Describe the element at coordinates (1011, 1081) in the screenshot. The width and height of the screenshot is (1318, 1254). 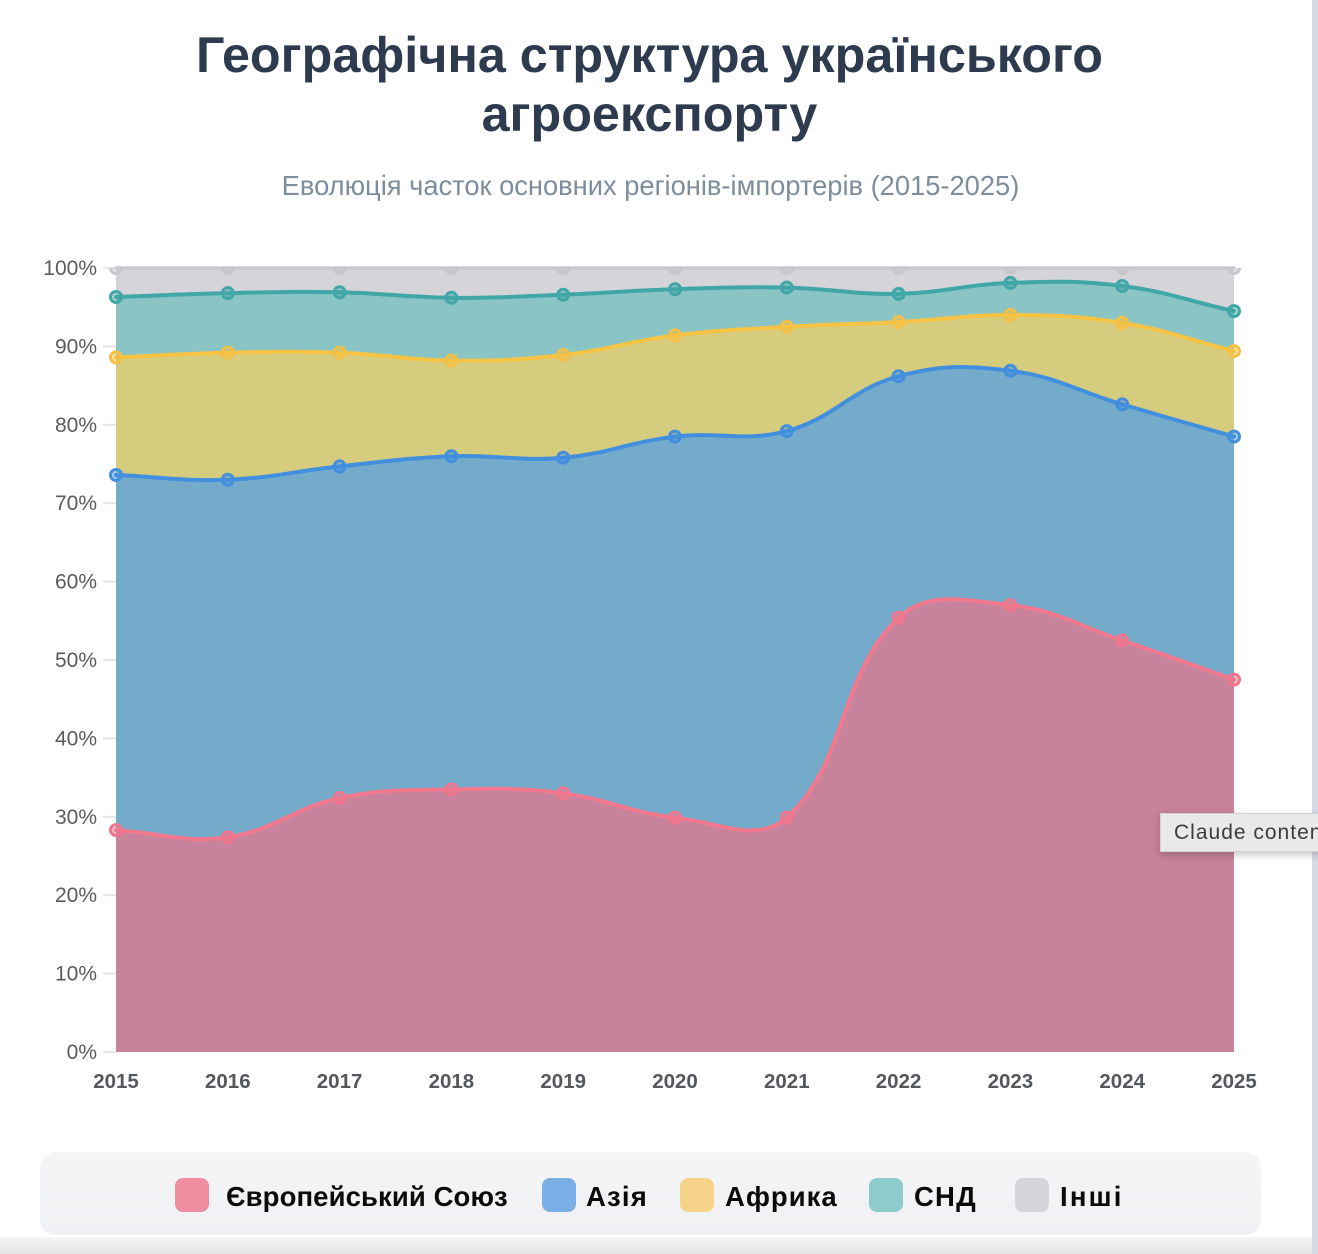
I see `svg-text: 2023` at that location.